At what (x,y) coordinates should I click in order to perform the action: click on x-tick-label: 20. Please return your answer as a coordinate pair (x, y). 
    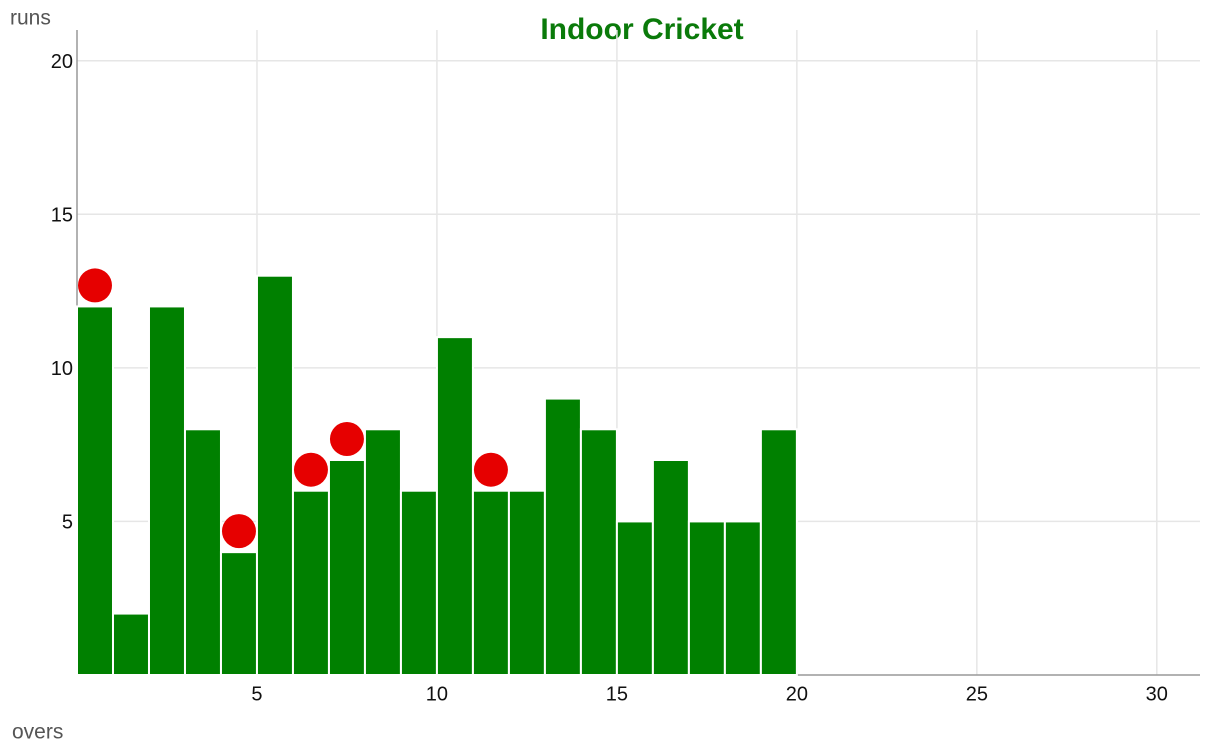
    Looking at the image, I should click on (797, 694).